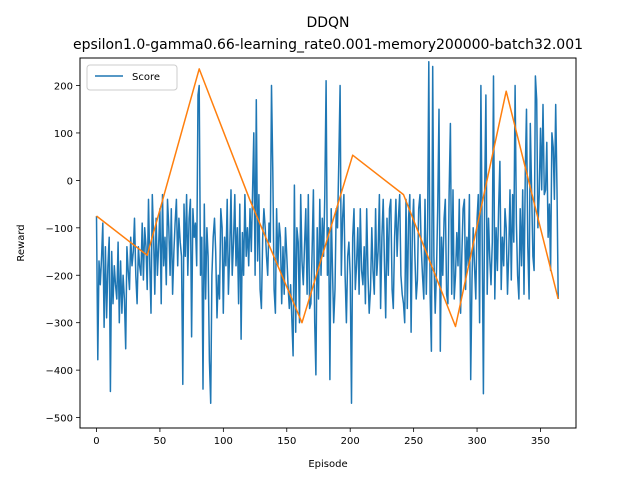 Image resolution: width=640 pixels, height=480 pixels. I want to click on legend: Score, so click(132, 77).